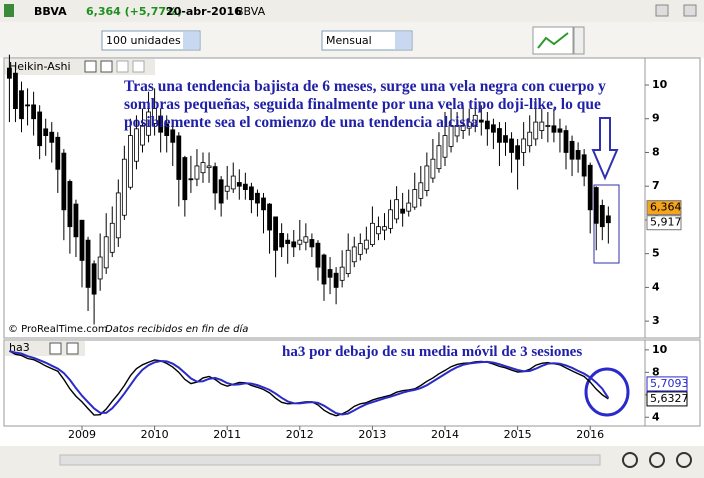  Describe the element at coordinates (309, 383) in the screenshot. I see `indicator-line` at that location.